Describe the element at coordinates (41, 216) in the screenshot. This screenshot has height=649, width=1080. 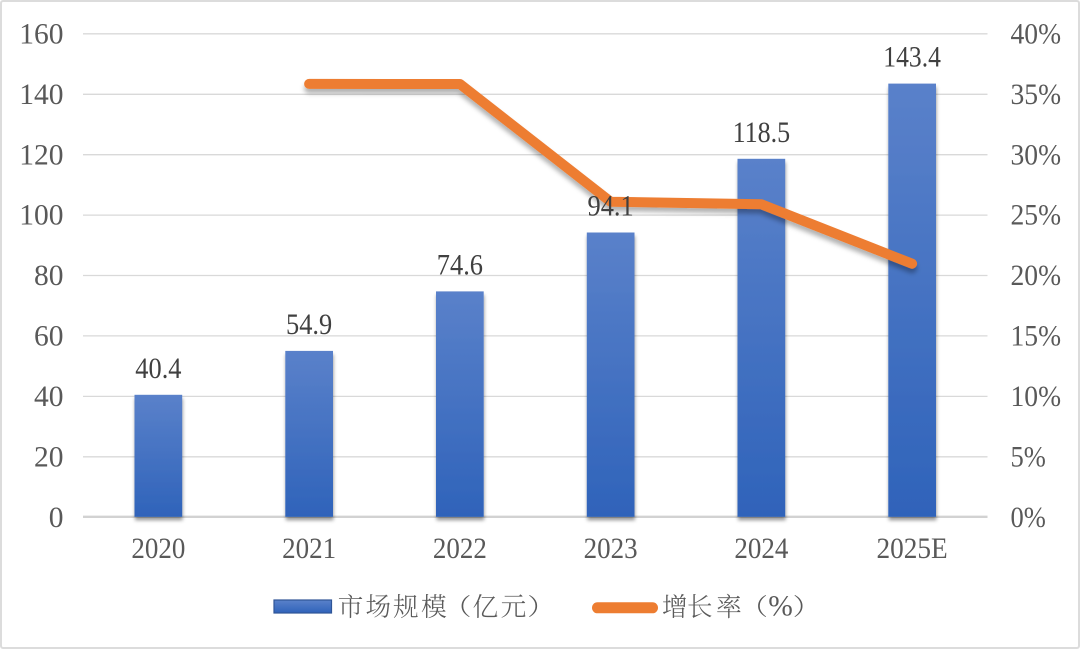
I see `svg-text: 100` at that location.